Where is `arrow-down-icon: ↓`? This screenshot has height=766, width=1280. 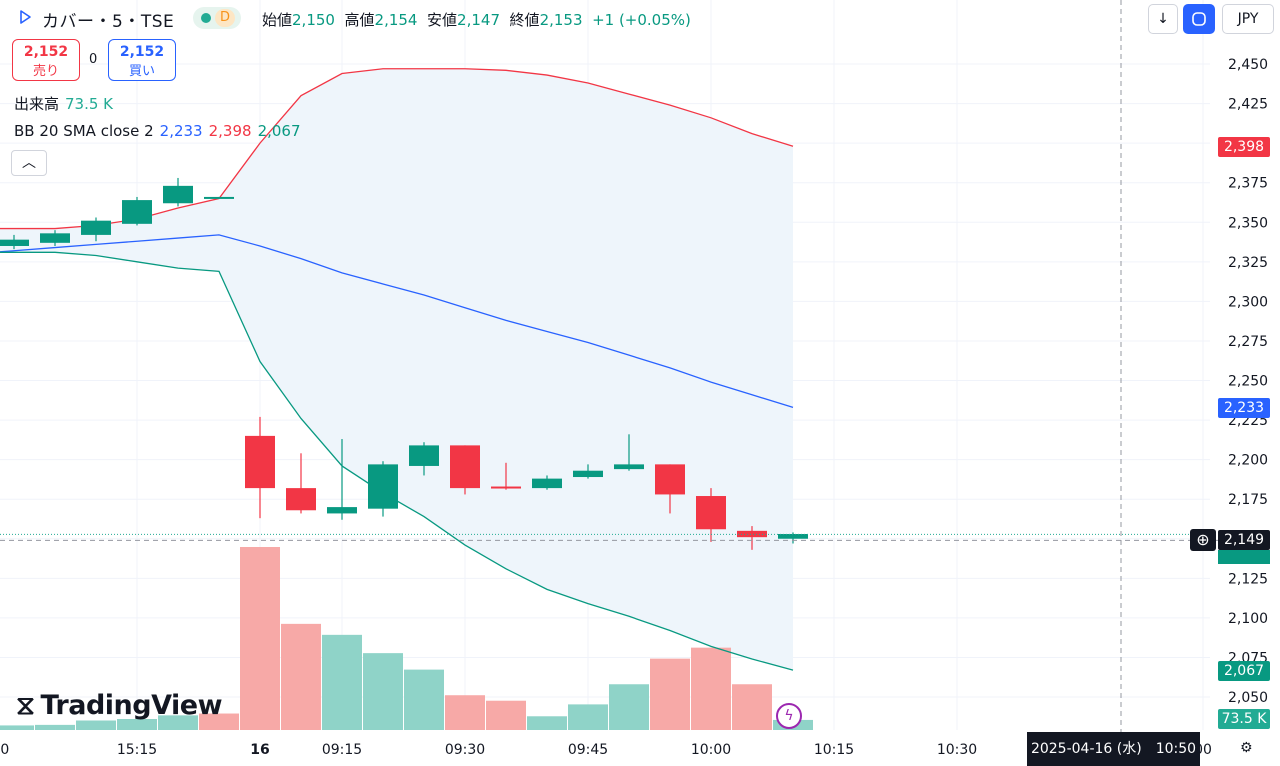
arrow-down-icon: ↓ is located at coordinates (1163, 19).